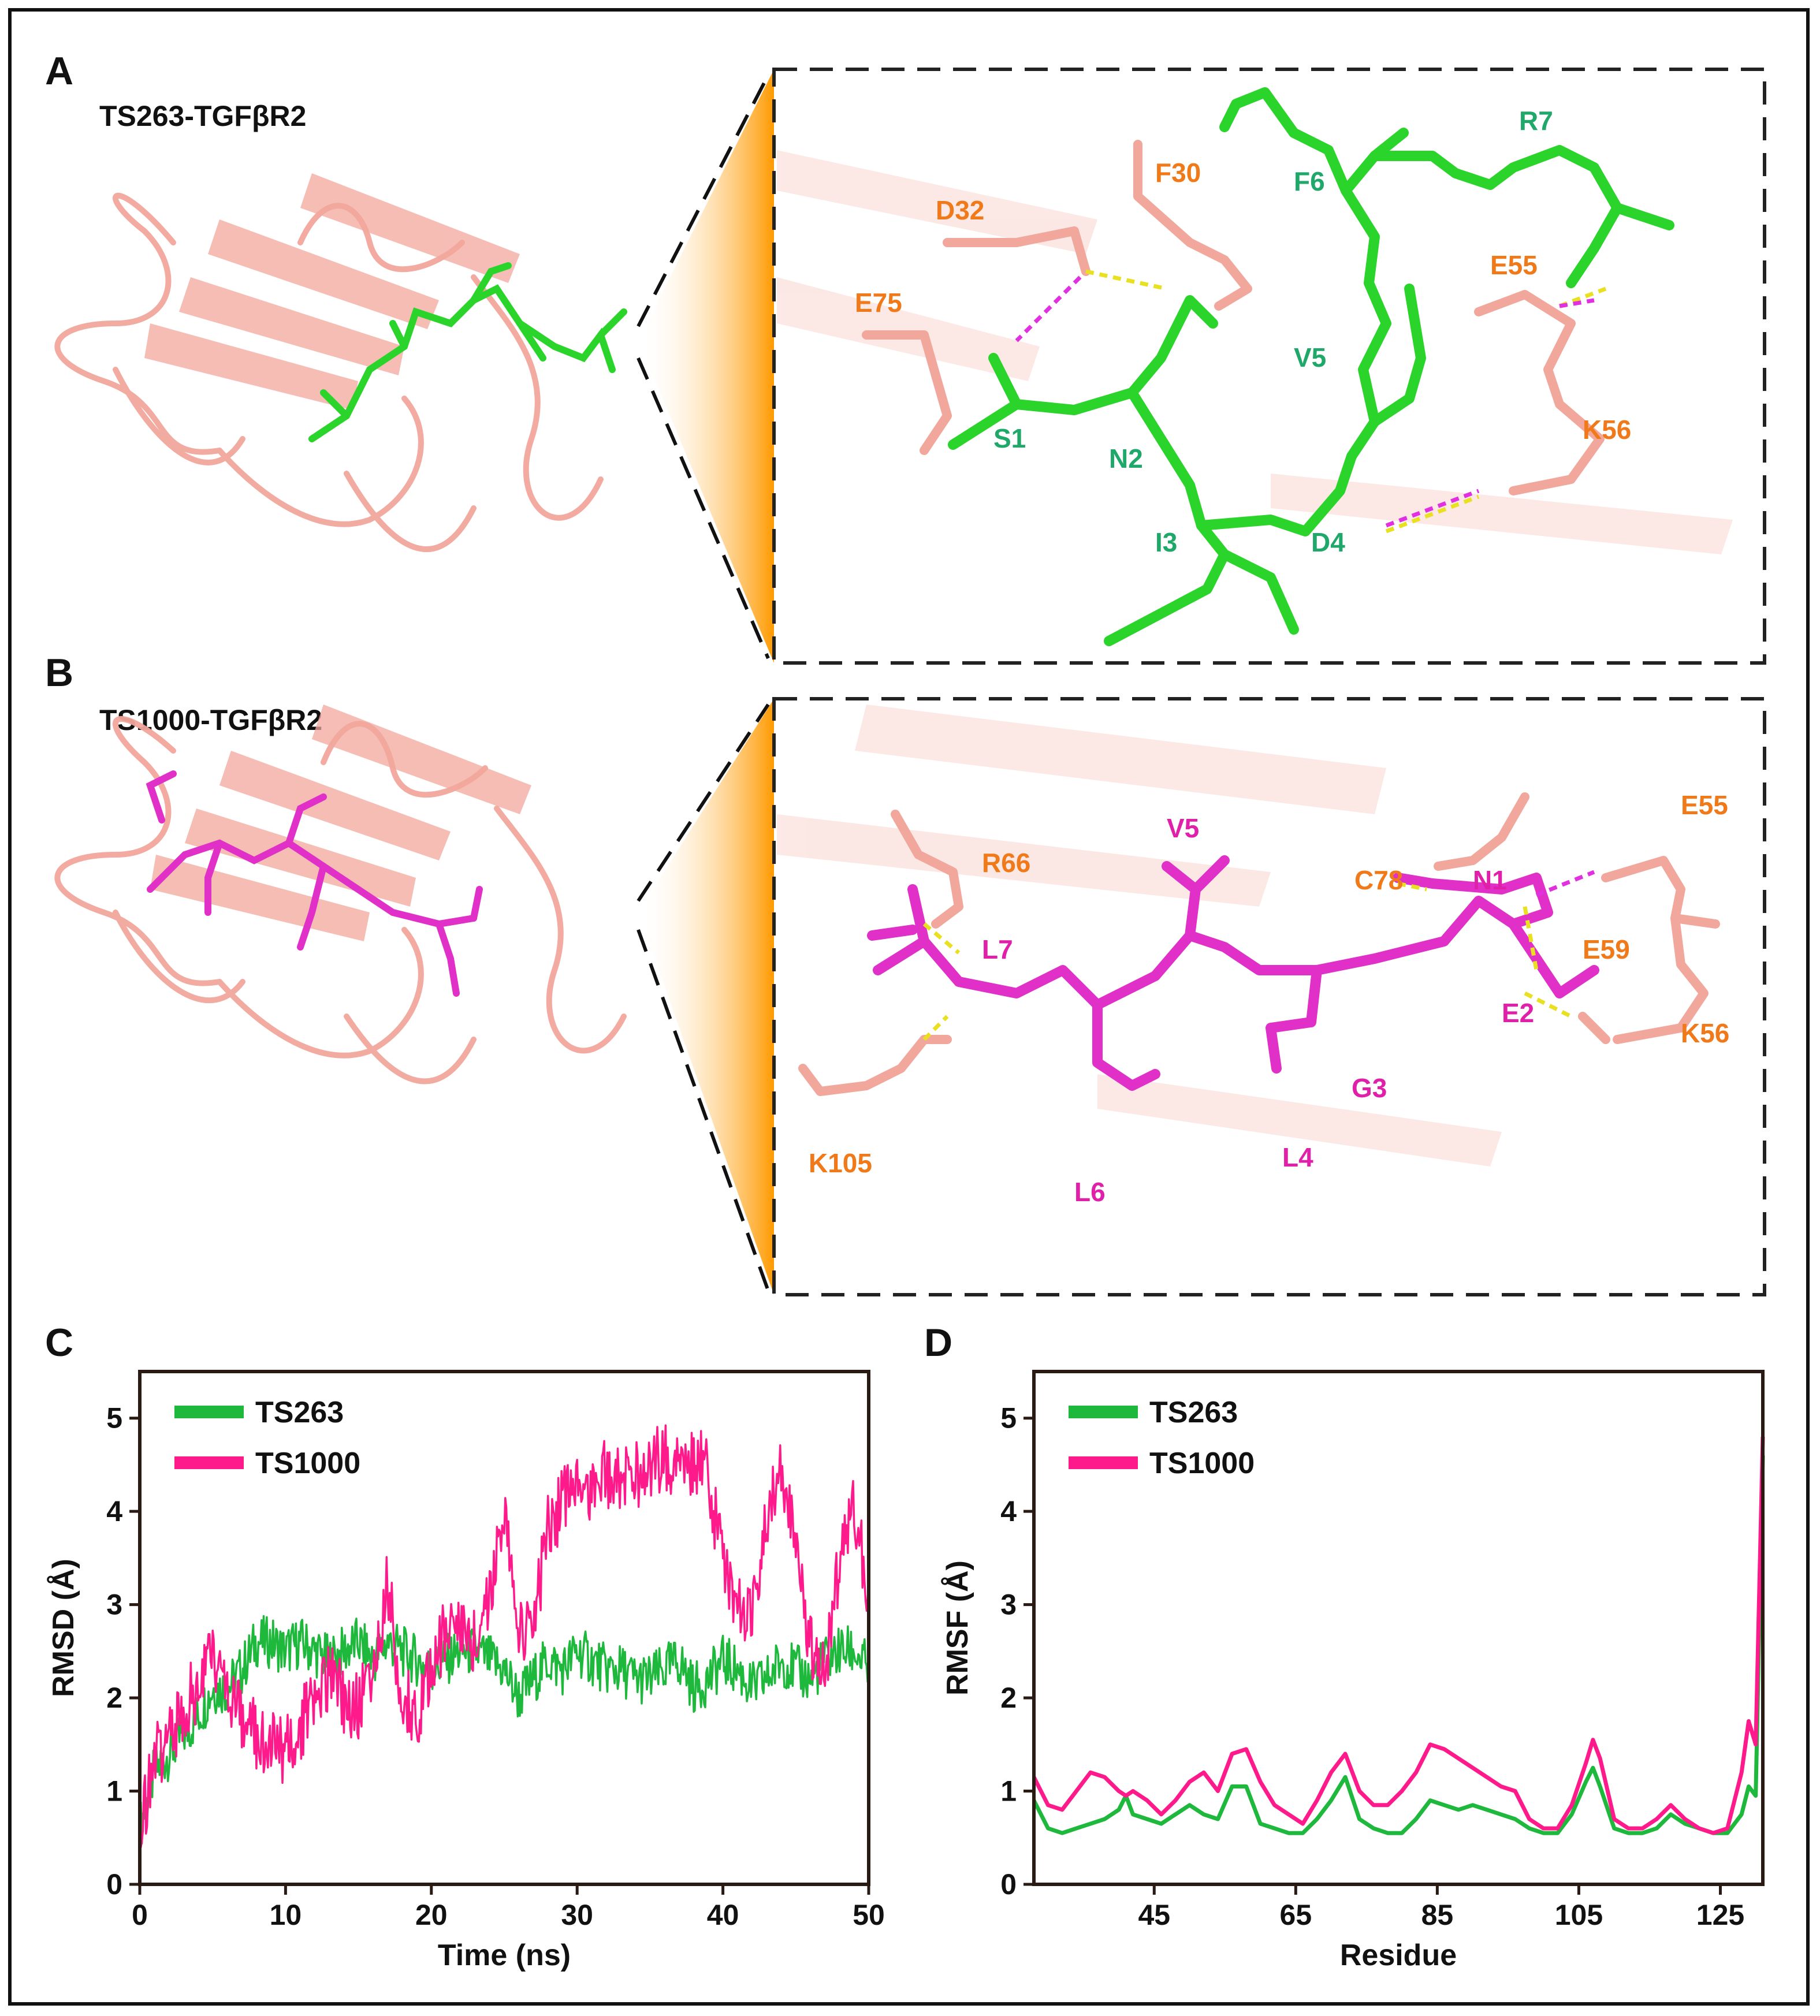 This screenshot has width=1820, height=2016. Describe the element at coordinates (114, 1418) in the screenshot. I see `rmsd-ytick-label-5: 5` at that location.